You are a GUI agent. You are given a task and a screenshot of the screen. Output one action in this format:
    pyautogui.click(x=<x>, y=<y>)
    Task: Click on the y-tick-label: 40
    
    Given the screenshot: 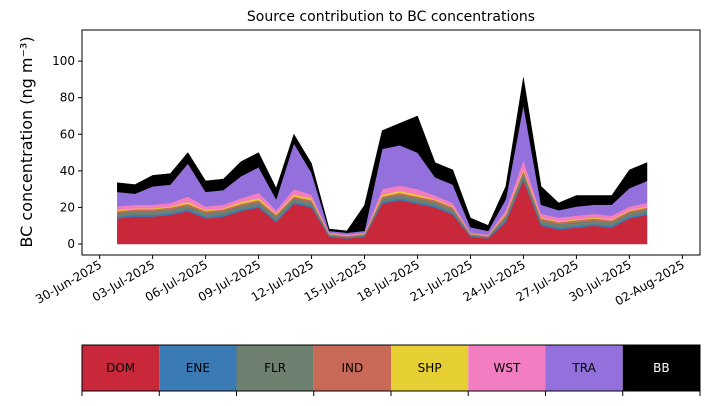 What is the action you would take?
    pyautogui.click(x=67, y=171)
    